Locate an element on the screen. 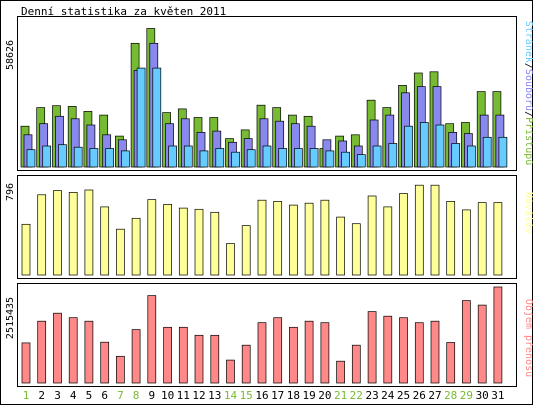  day-label-30: 30 is located at coordinates (482, 395).